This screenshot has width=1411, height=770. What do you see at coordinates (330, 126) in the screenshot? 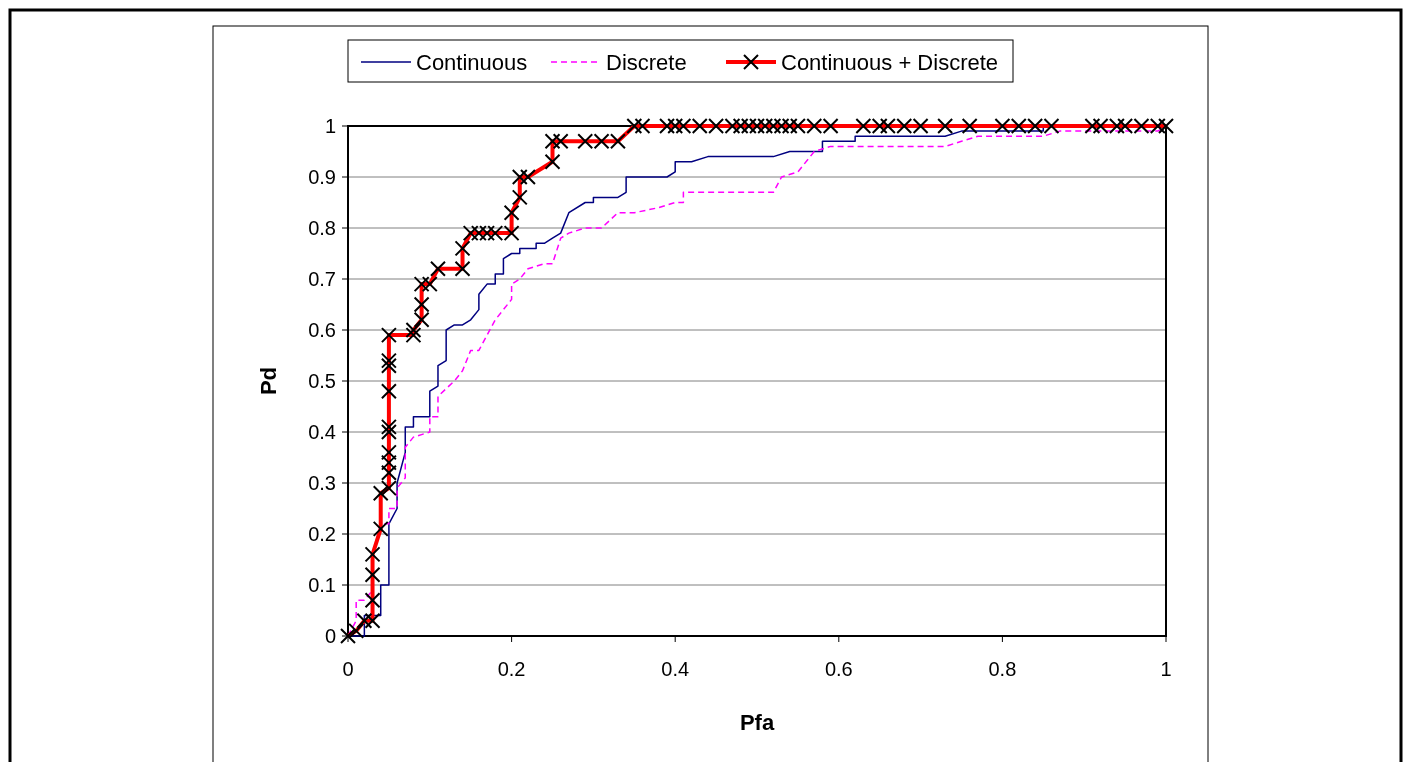
I see `y-tick-label: 1` at bounding box center [330, 126].